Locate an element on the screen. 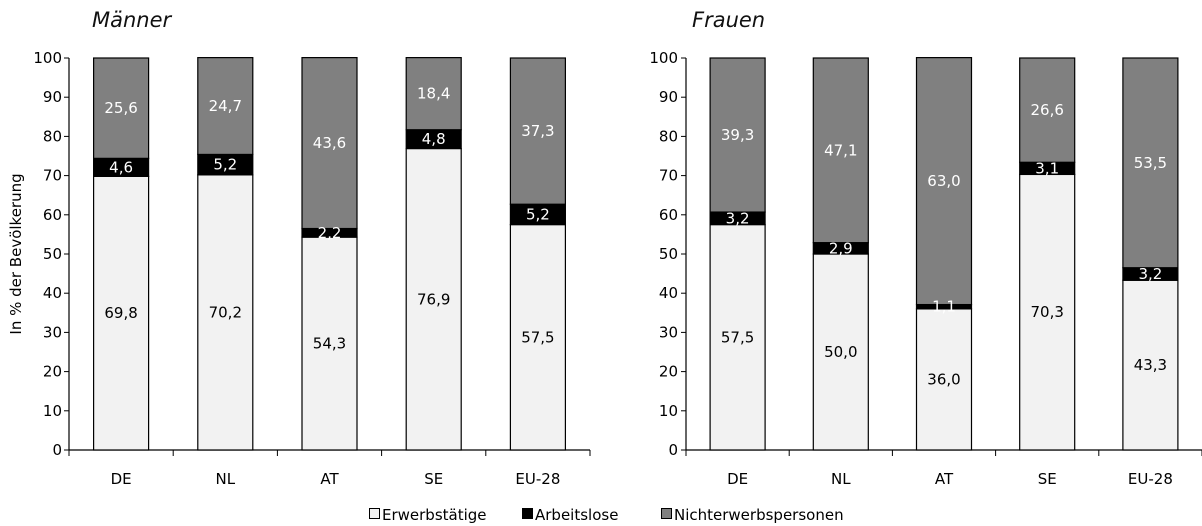  maenner-bar-nl-erwerbstaetige is located at coordinates (225, 312).